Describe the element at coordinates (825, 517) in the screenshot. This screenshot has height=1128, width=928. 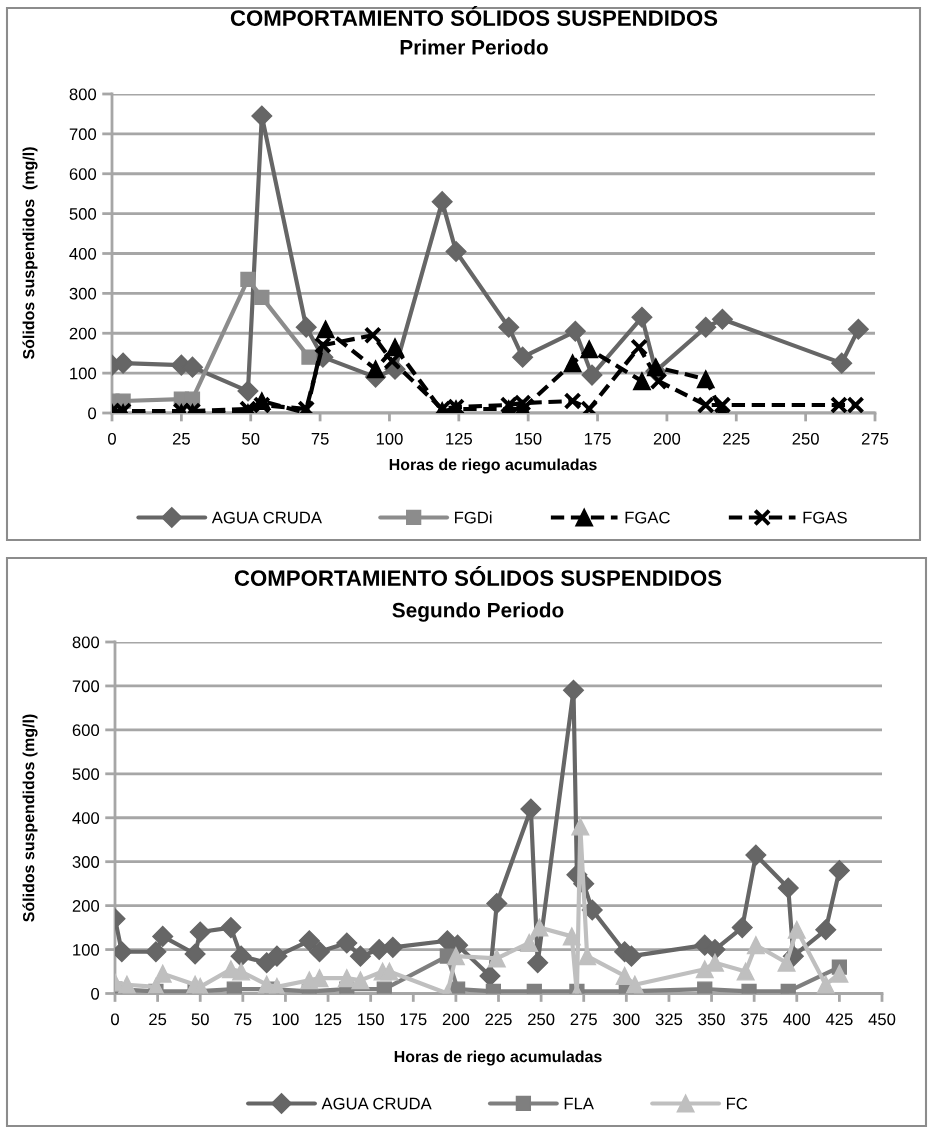
I see `legend-label: FGAS` at that location.